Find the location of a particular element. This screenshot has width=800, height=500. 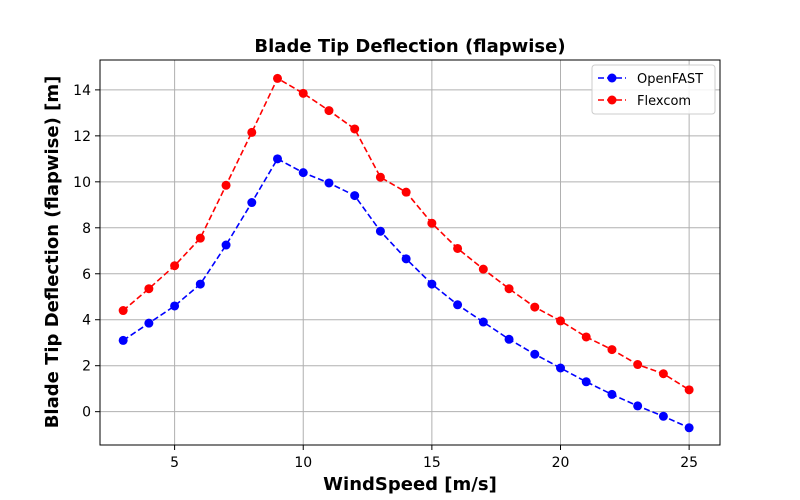

y-tick-label: 6 is located at coordinates (86, 275).